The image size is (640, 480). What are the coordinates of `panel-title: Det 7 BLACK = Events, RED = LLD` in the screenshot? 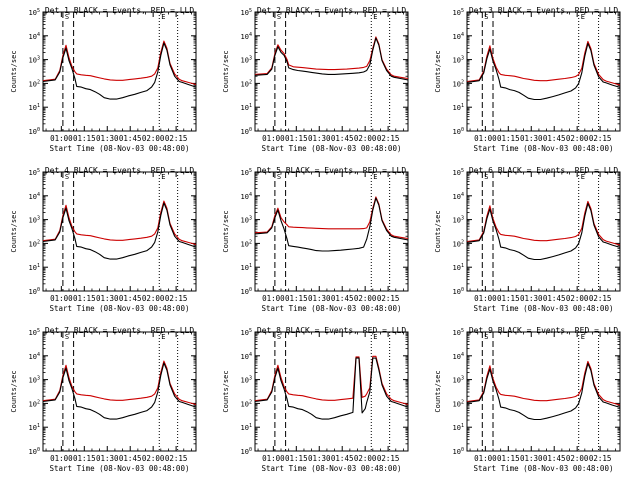 It's located at (119, 330).